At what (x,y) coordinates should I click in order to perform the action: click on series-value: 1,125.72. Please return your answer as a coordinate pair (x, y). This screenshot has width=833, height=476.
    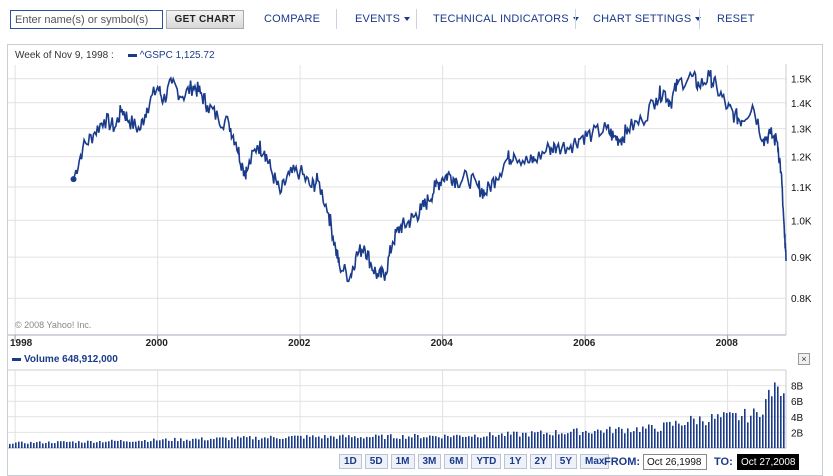
    Looking at the image, I should click on (195, 55).